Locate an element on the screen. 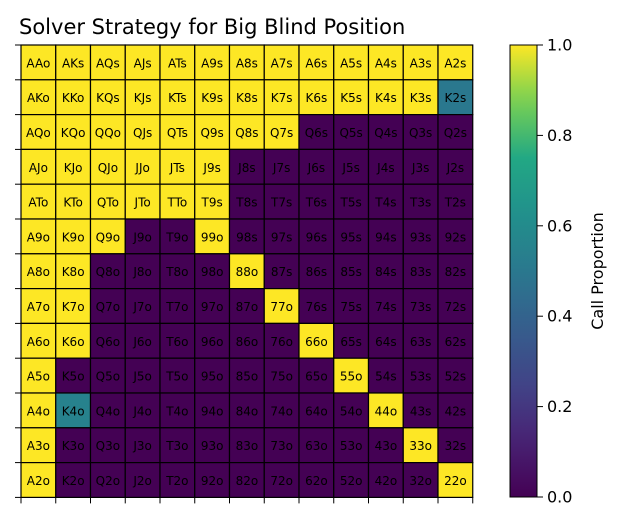 The width and height of the screenshot is (623, 526). cell-label: 99o is located at coordinates (212, 237).